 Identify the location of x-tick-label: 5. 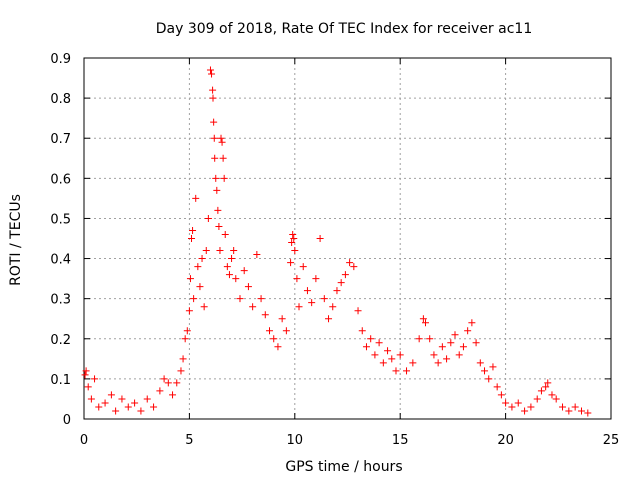
(189, 440).